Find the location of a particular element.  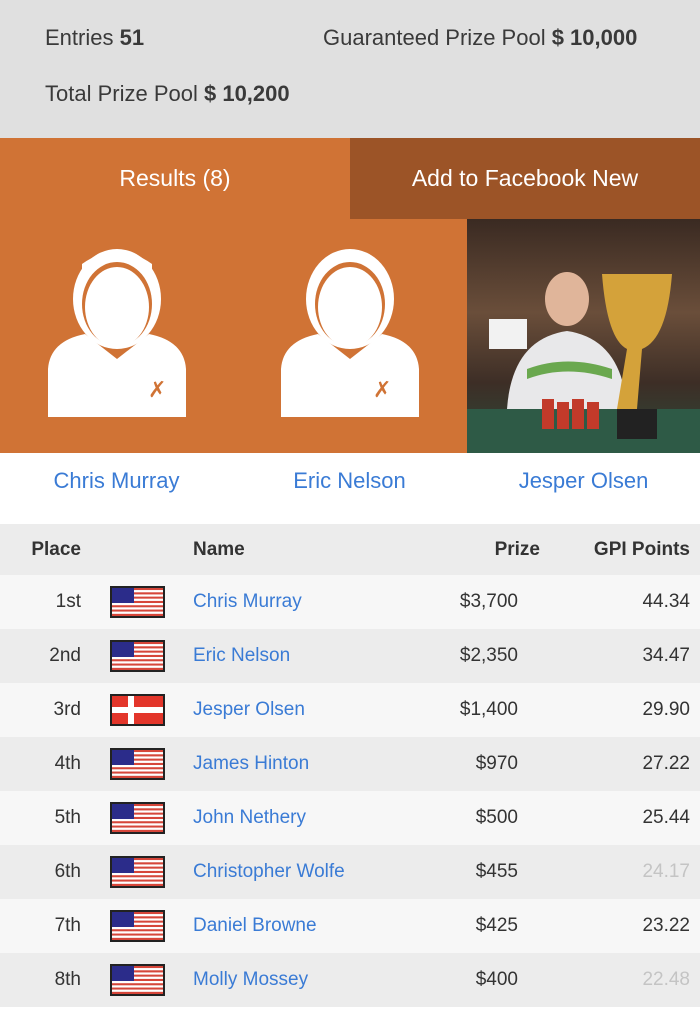

table-row: 3rd Jesper Olsen $1,400 29.90 is located at coordinates (350, 710).